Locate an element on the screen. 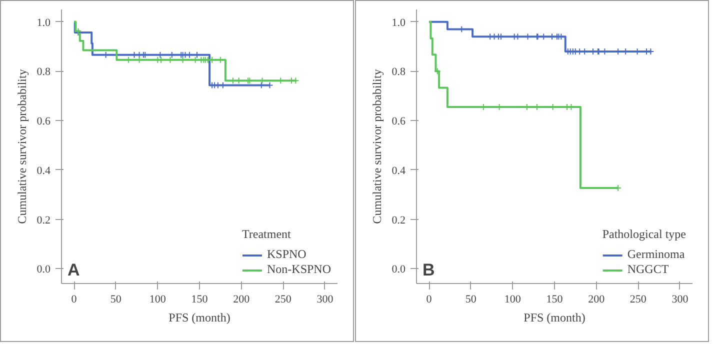  legend-label: Non-KSPNO is located at coordinates (298, 269).